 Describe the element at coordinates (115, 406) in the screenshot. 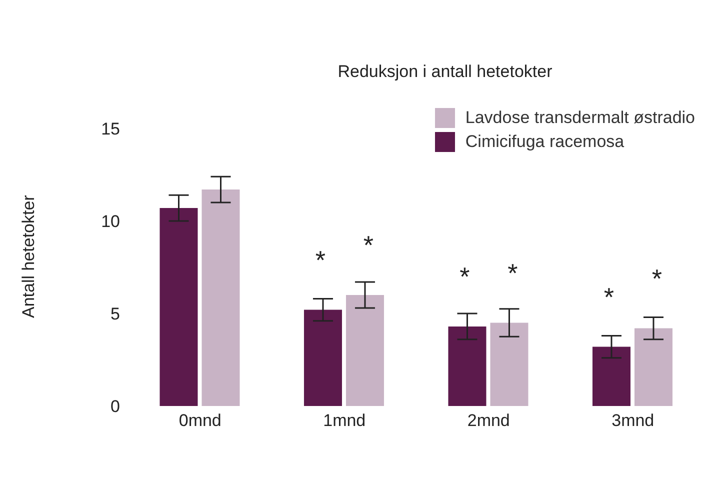

I see `y-tick-label: 0` at that location.